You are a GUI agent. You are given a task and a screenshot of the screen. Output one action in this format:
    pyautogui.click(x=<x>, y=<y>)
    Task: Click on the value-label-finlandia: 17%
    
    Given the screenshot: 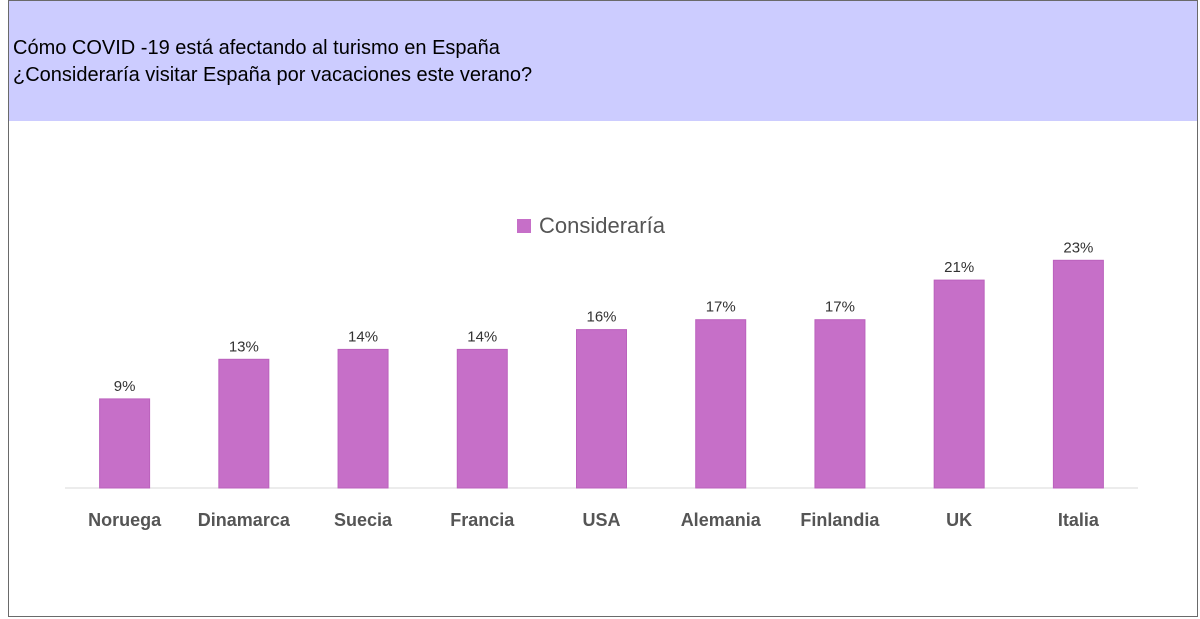 What is the action you would take?
    pyautogui.click(x=840, y=307)
    